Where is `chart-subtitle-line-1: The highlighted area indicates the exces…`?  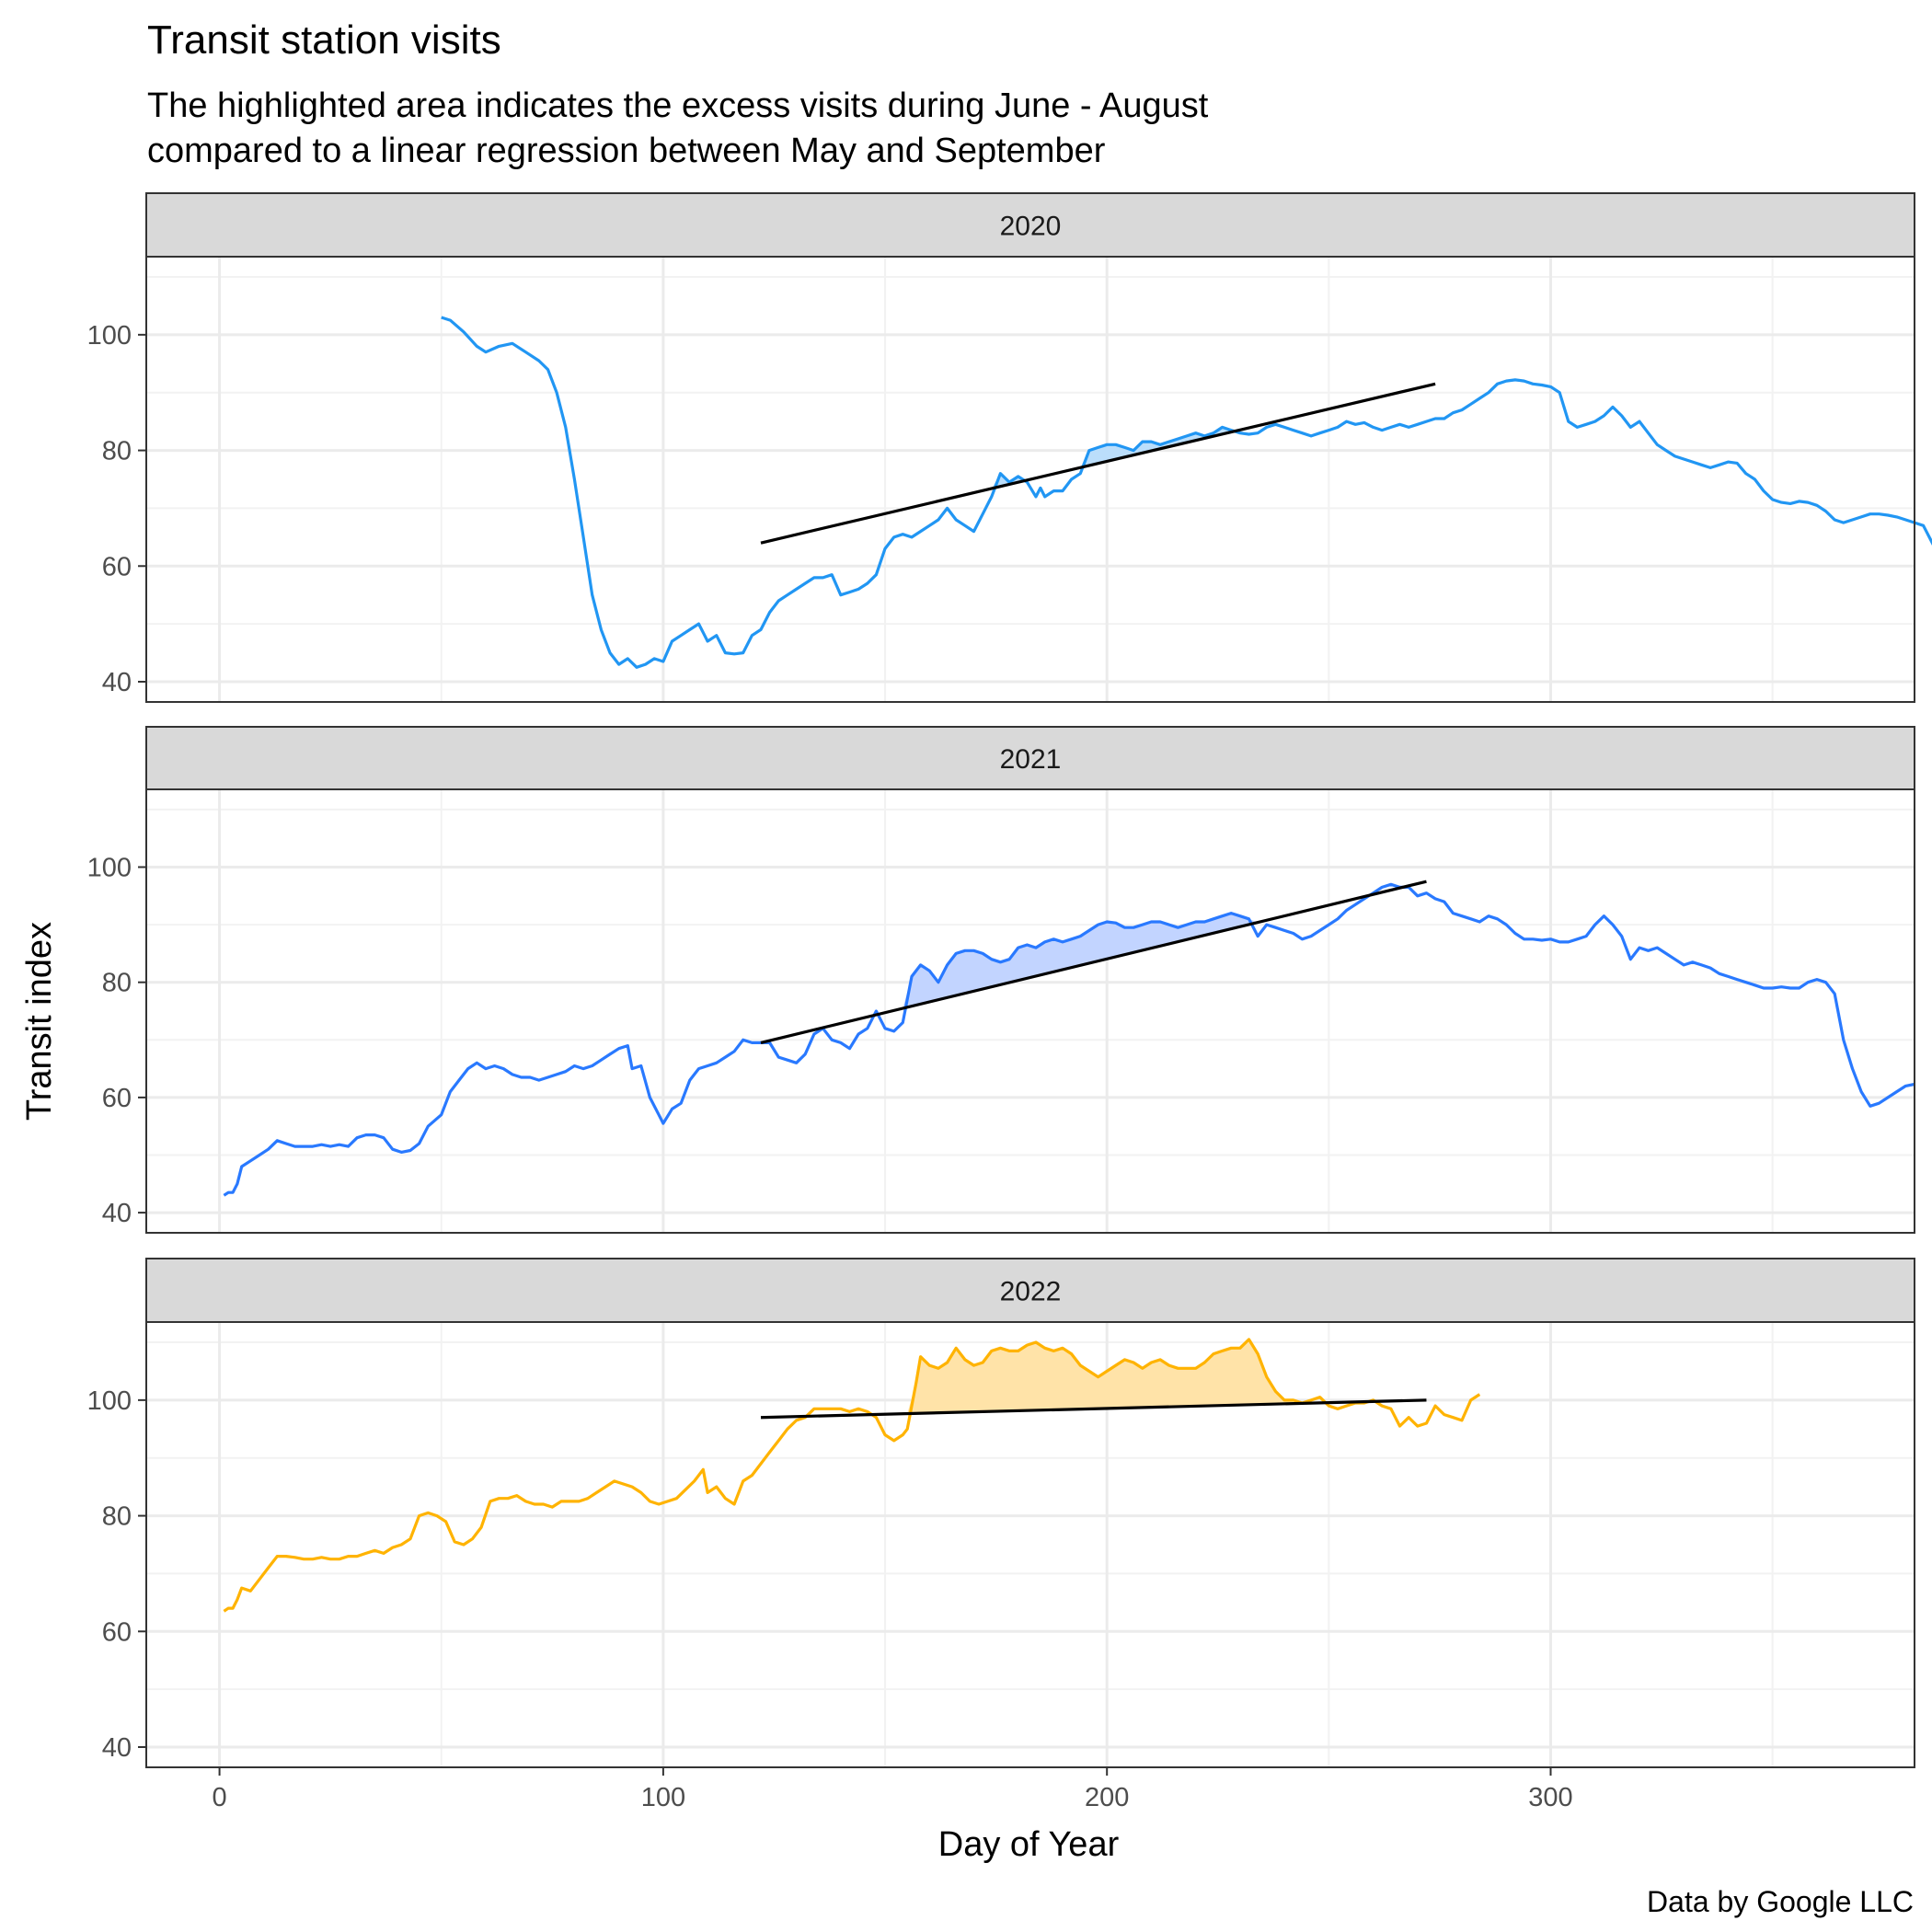
chart-subtitle-line-1: The highlighted area indicates the exces… is located at coordinates (678, 105).